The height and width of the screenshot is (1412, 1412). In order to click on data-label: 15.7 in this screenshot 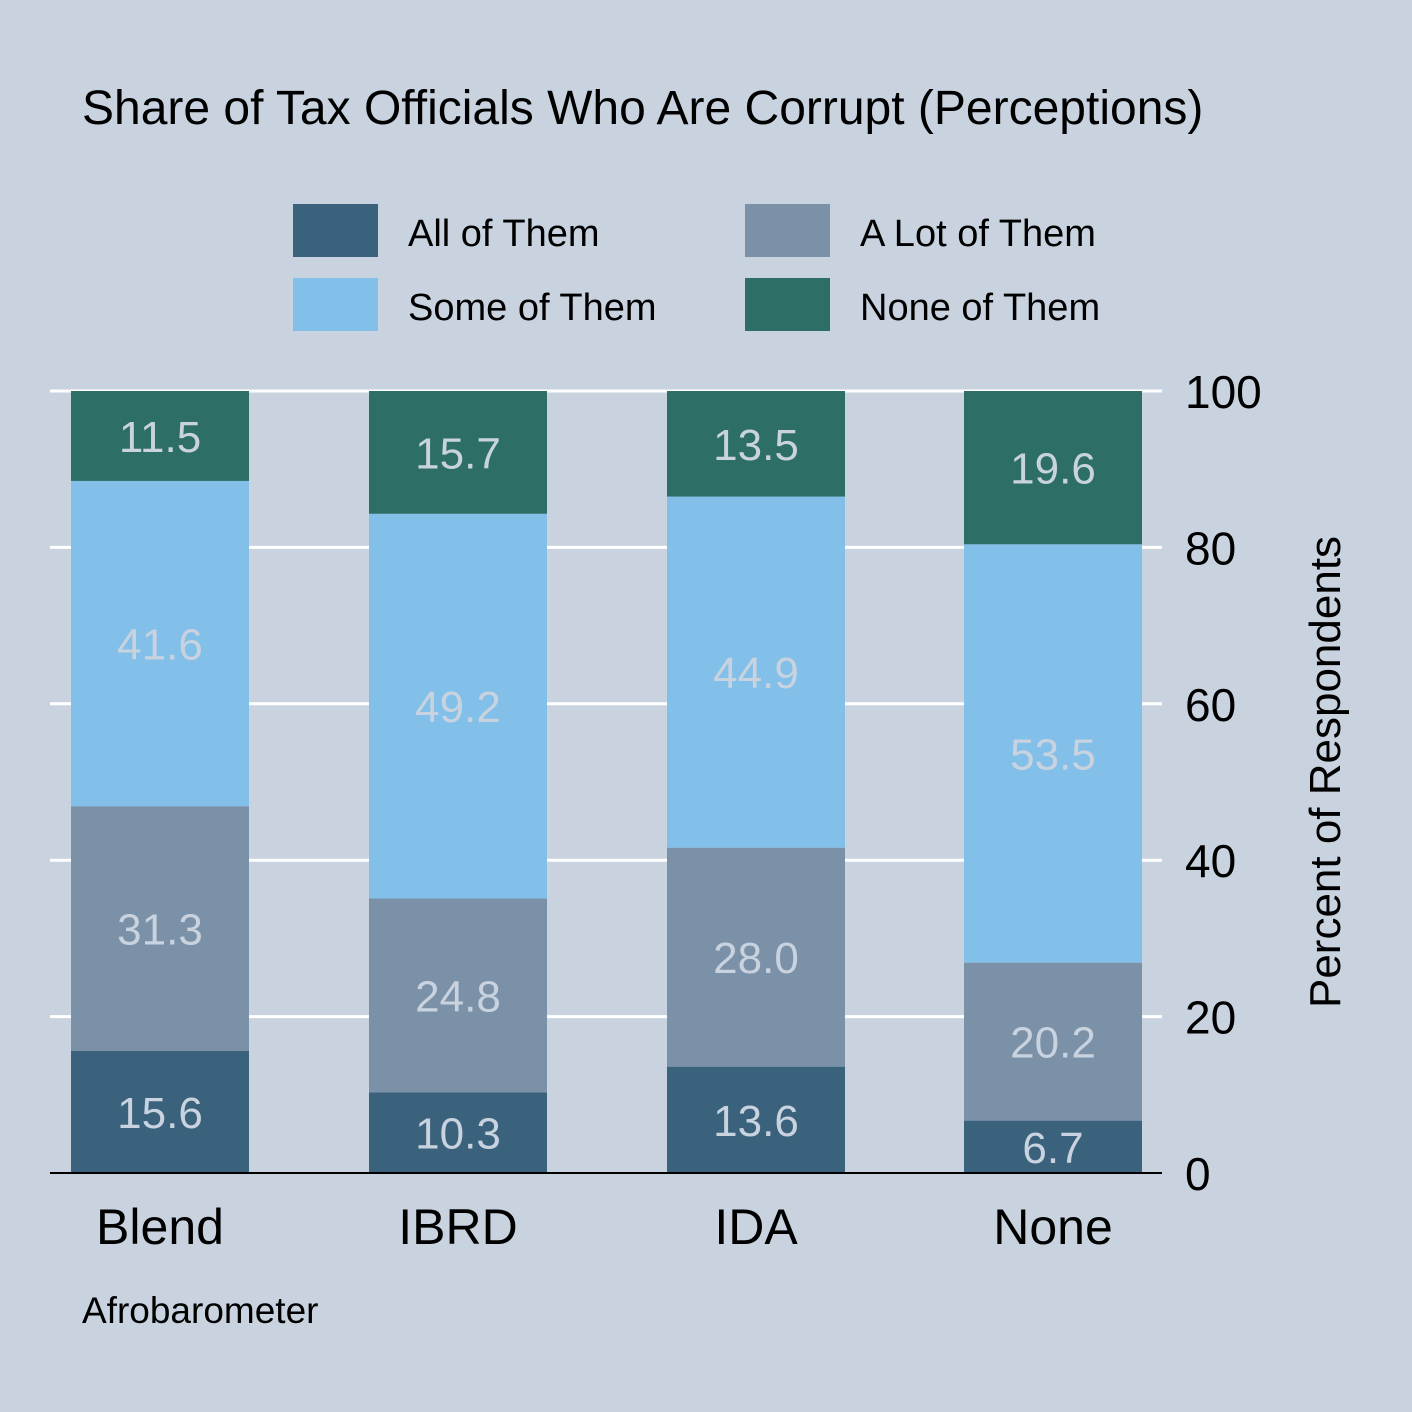, I will do `click(458, 453)`.